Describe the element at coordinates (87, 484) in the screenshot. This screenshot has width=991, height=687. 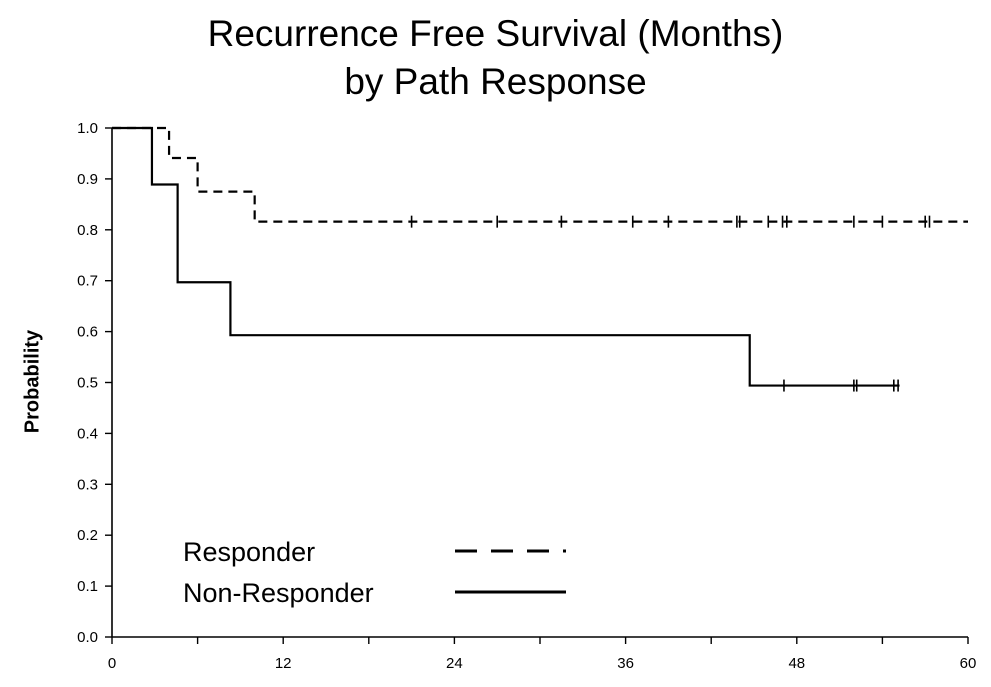
I see `y-tick-label: 0.3` at that location.